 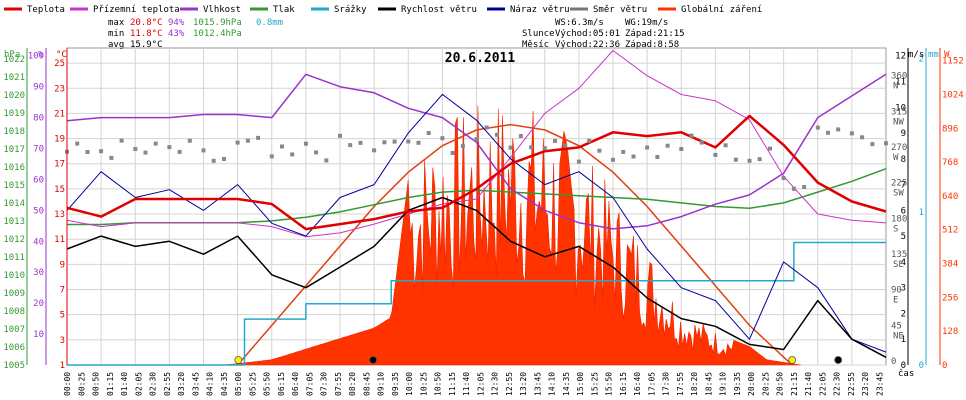 What do you see at coordinates (620, 10) in the screenshot?
I see `legend-label-8: Směr větru` at bounding box center [620, 10].